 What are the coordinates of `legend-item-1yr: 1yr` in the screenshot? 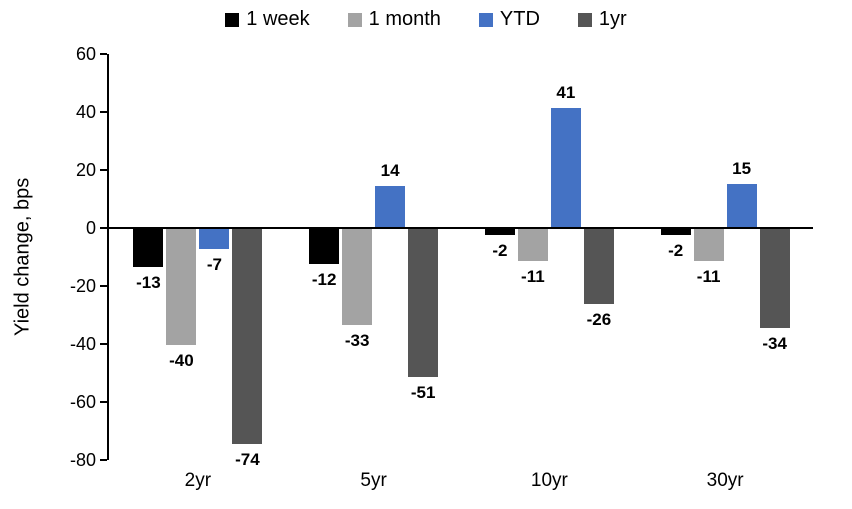 It's located at (602, 19).